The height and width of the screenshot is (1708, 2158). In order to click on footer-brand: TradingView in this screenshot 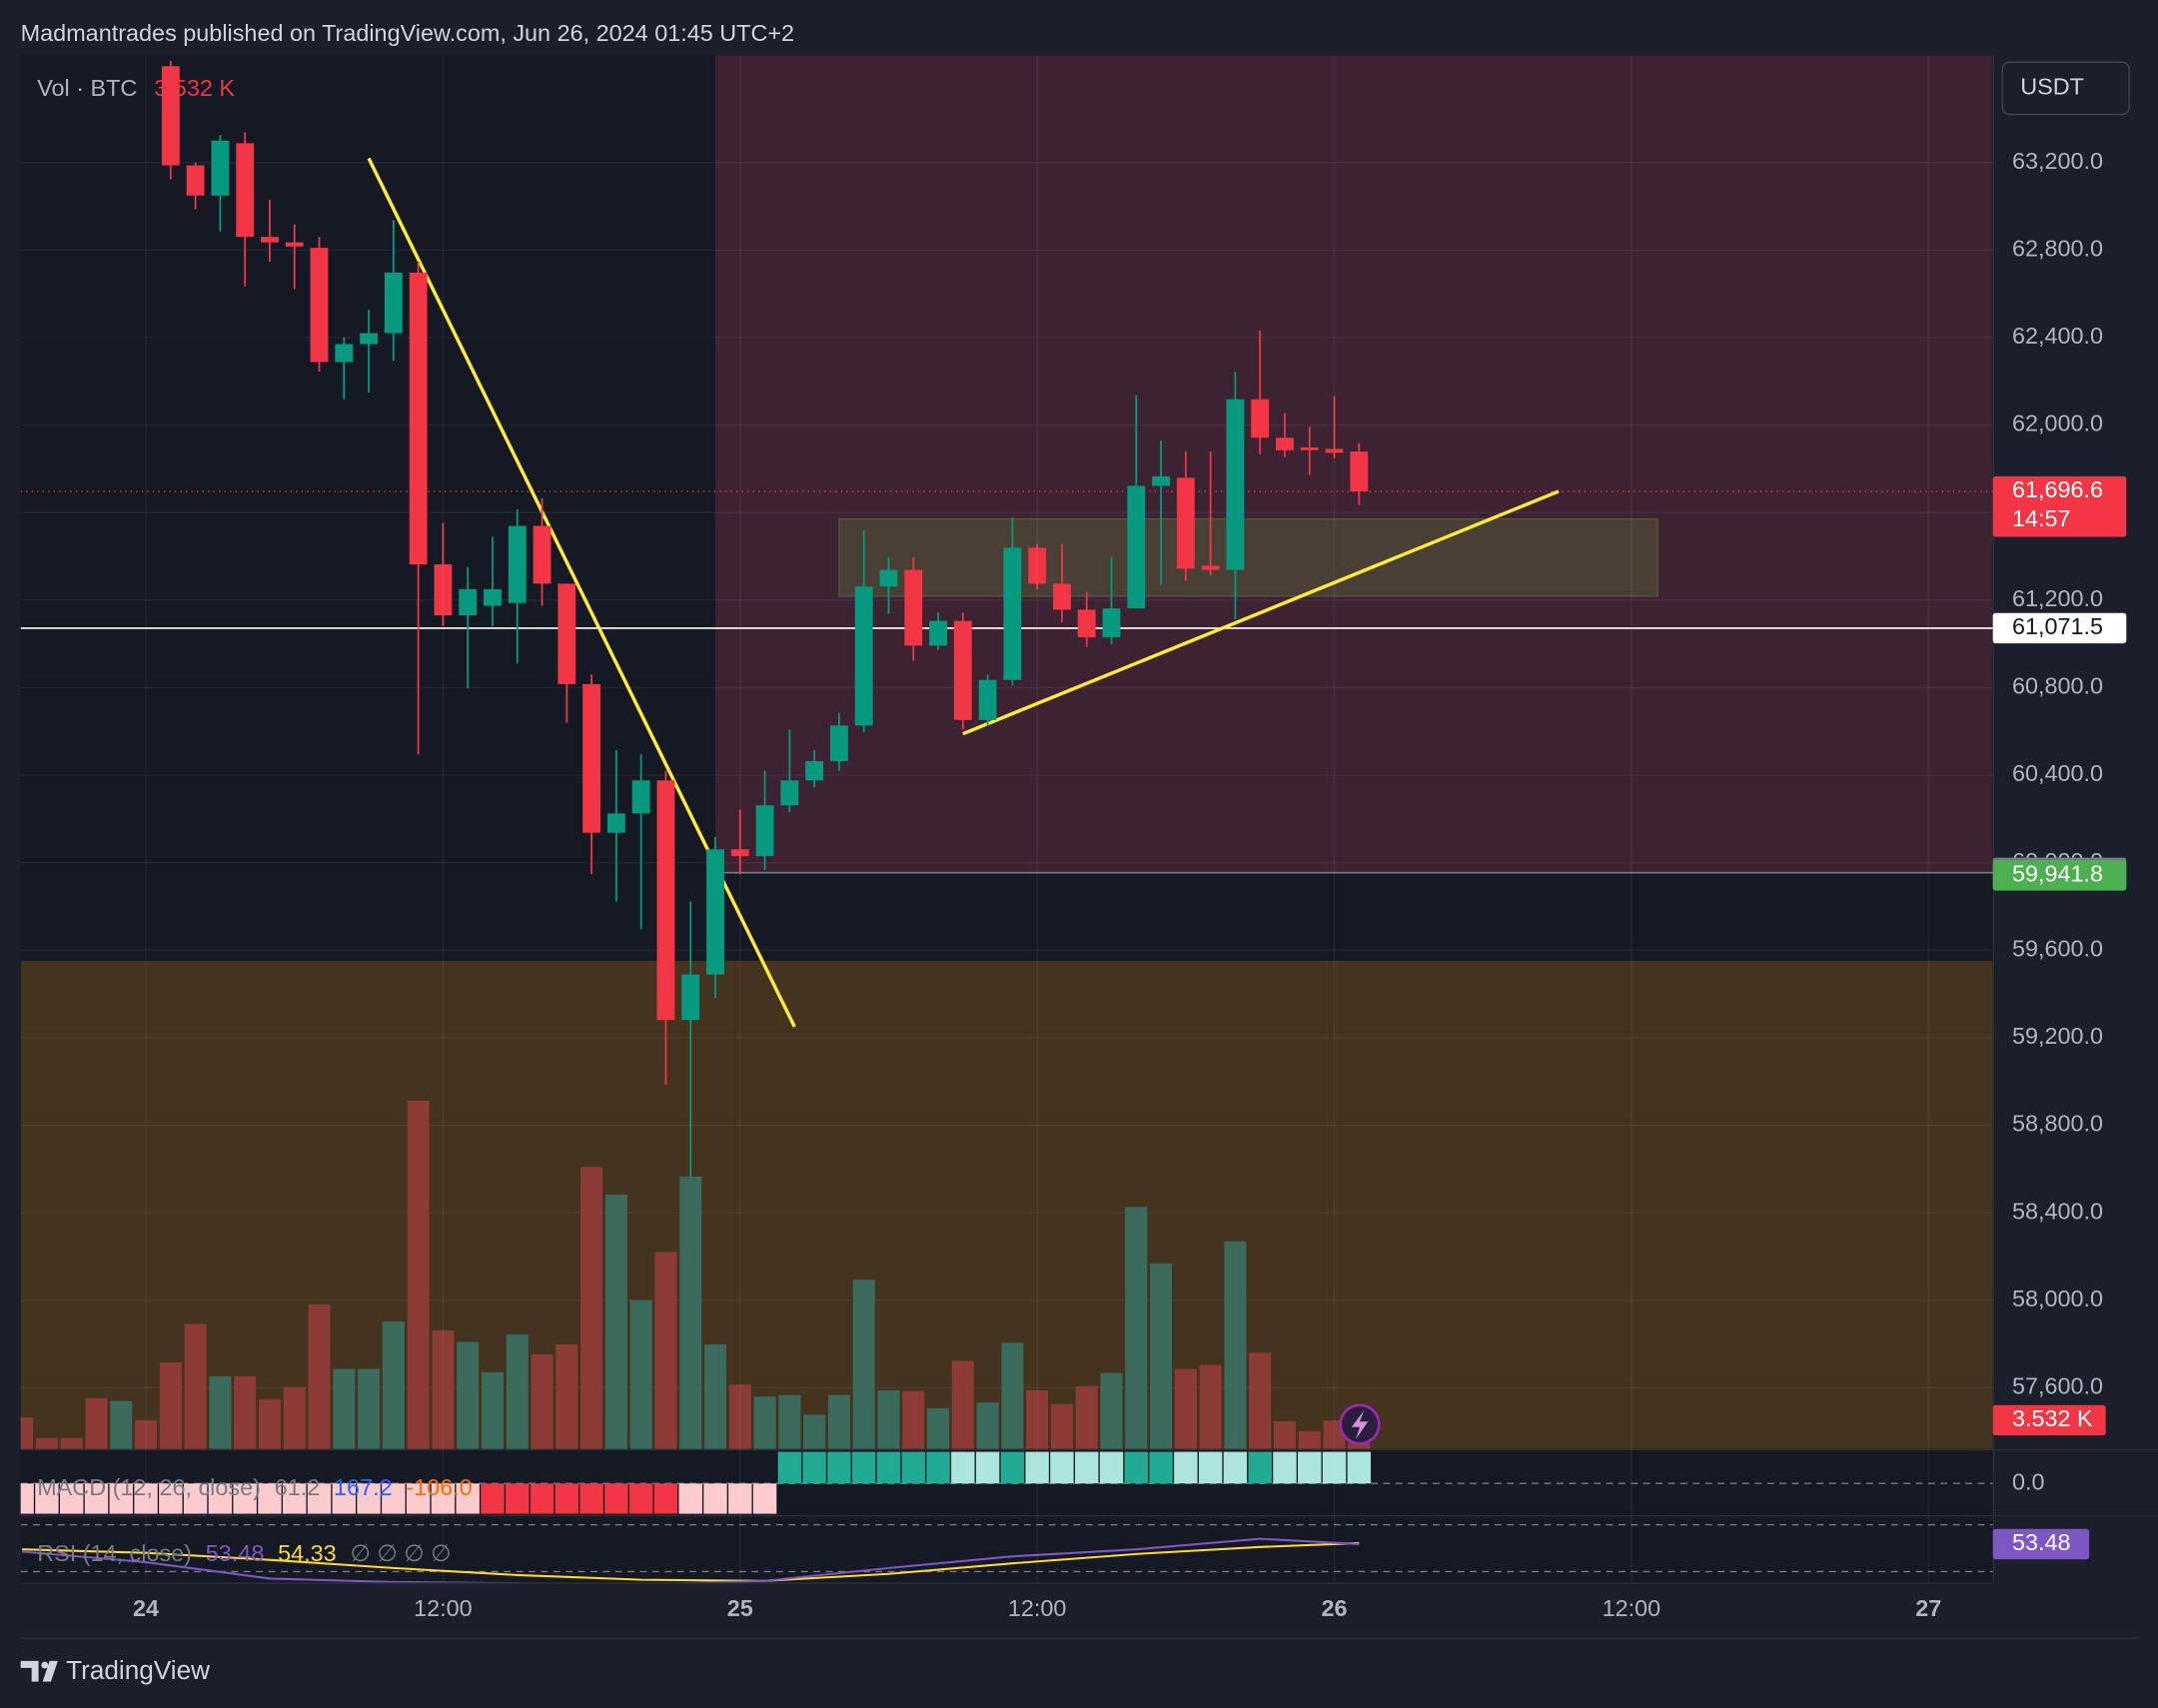, I will do `click(138, 1670)`.